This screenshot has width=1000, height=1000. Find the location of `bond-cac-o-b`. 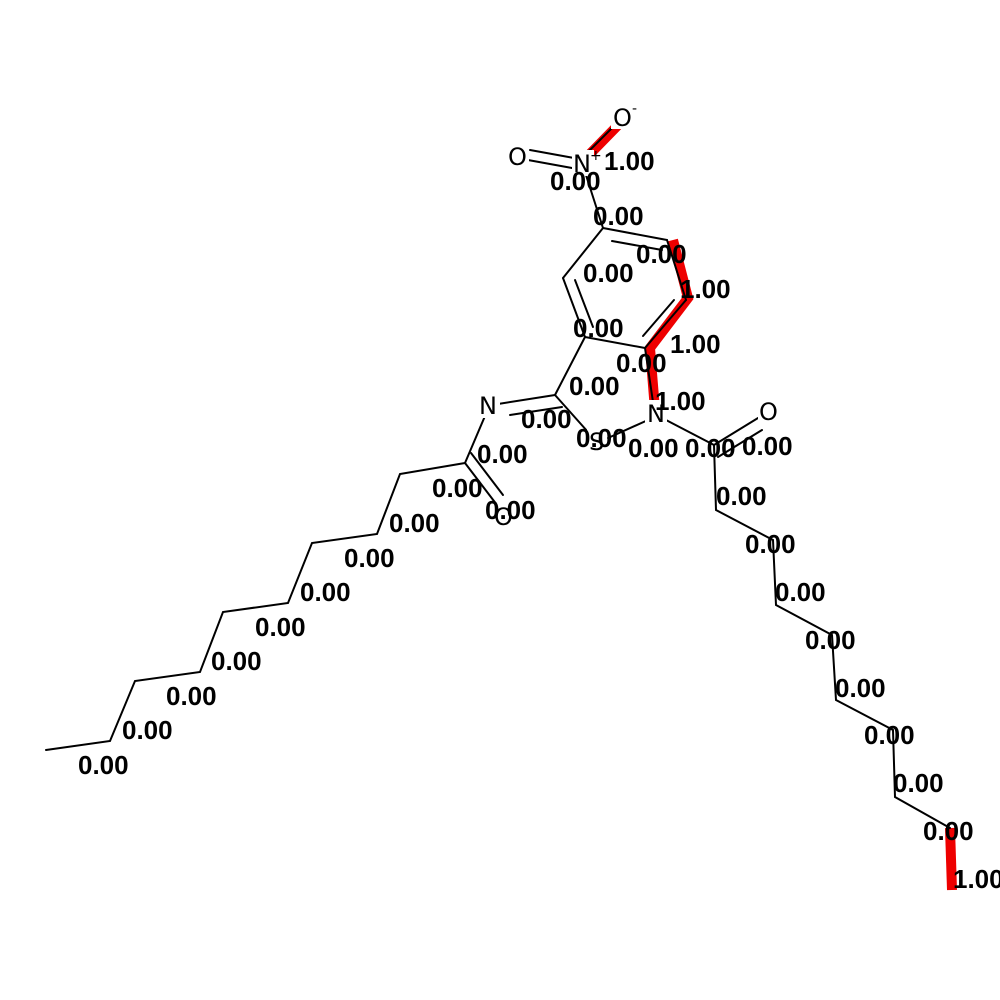

bond-cac-o-b is located at coordinates (487, 474).